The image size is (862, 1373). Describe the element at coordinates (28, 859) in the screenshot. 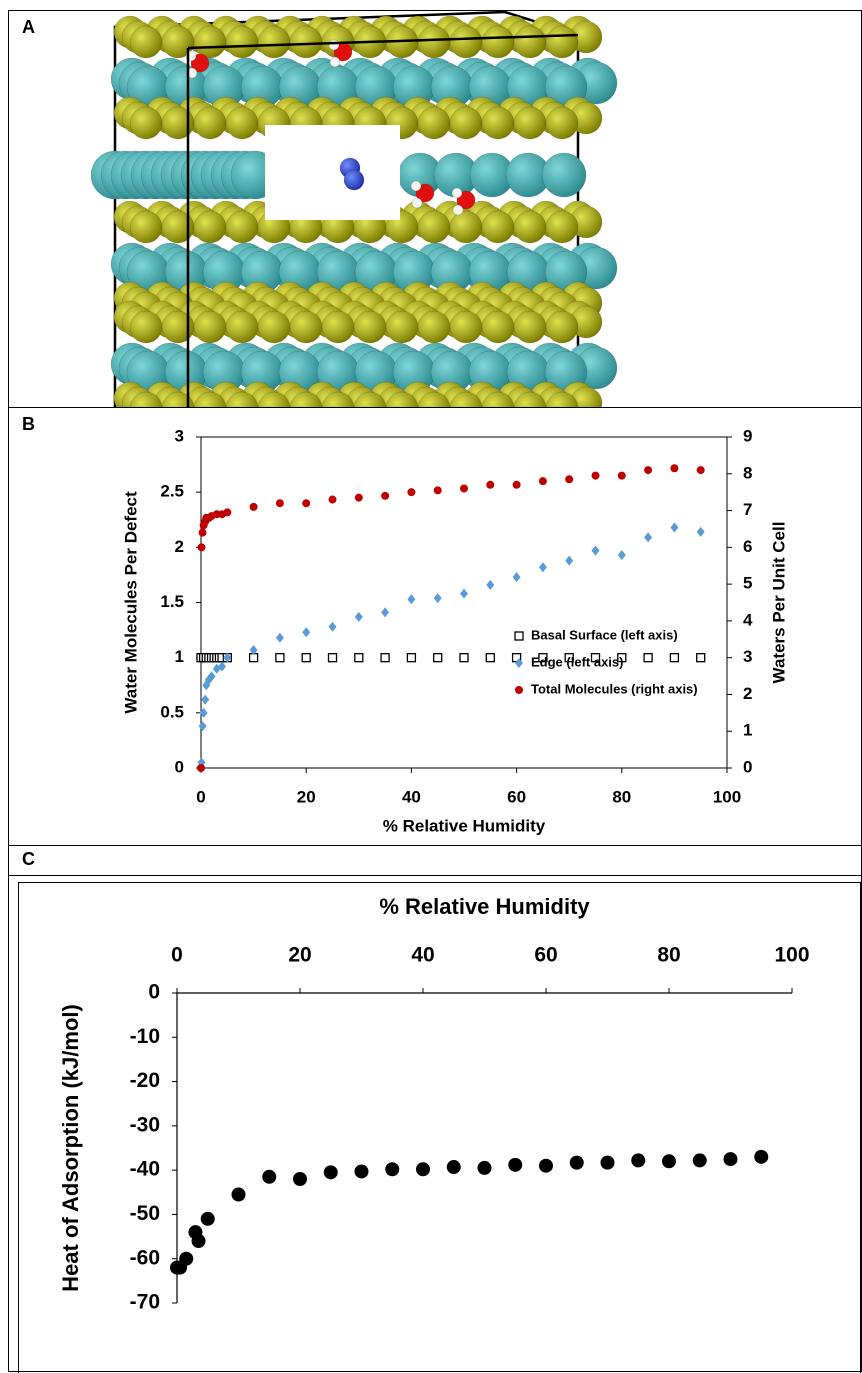

I see `panel-label: C` at that location.